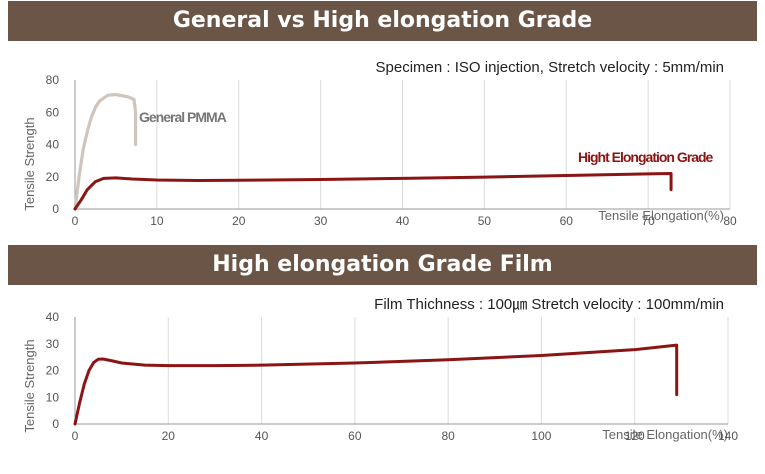 This screenshot has height=474, width=765. I want to click on x-tick-label: 30, so click(321, 221).